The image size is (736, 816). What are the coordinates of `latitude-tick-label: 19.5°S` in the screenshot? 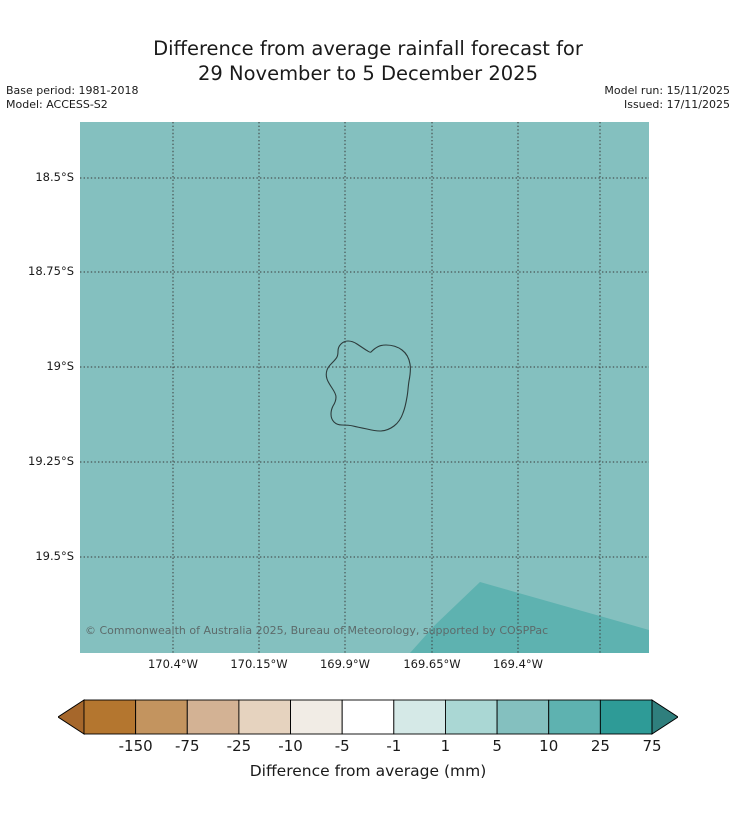 It's located at (54, 556).